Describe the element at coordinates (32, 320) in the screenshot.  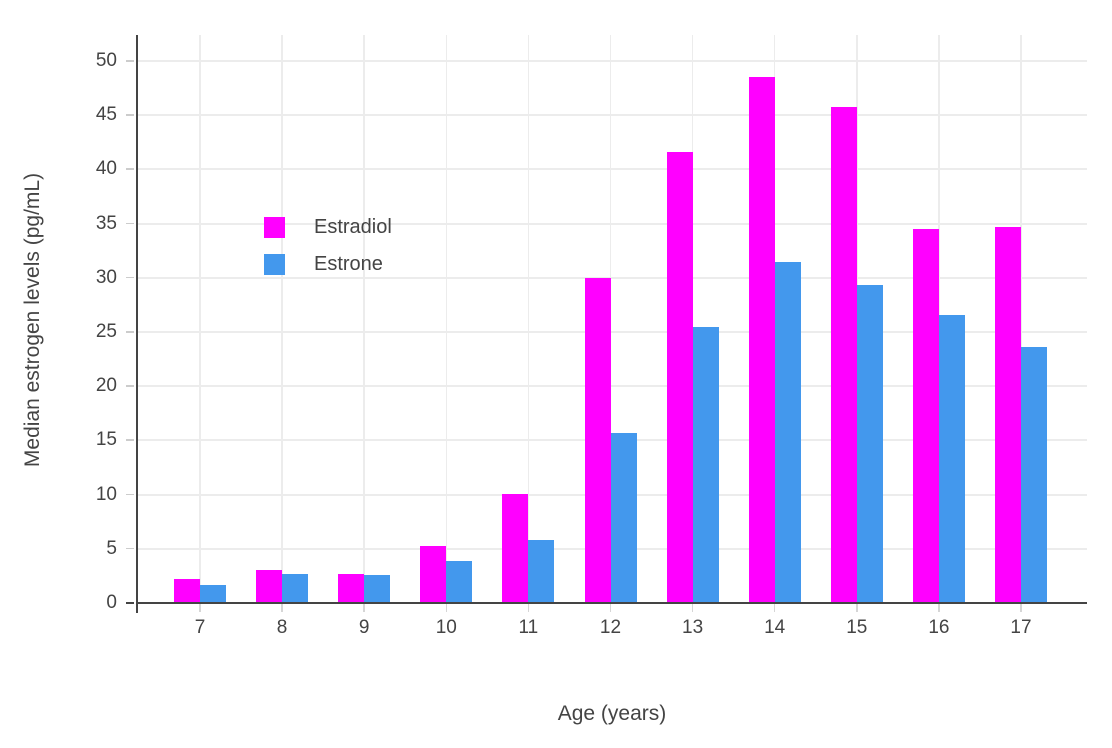
I see `y-axis-title: Median estrogen levels (pg/mL)` at that location.